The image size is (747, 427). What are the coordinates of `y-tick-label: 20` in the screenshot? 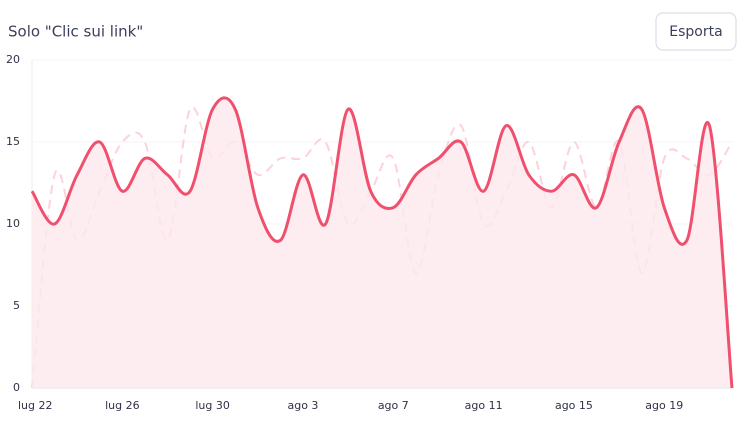 It's located at (13, 59).